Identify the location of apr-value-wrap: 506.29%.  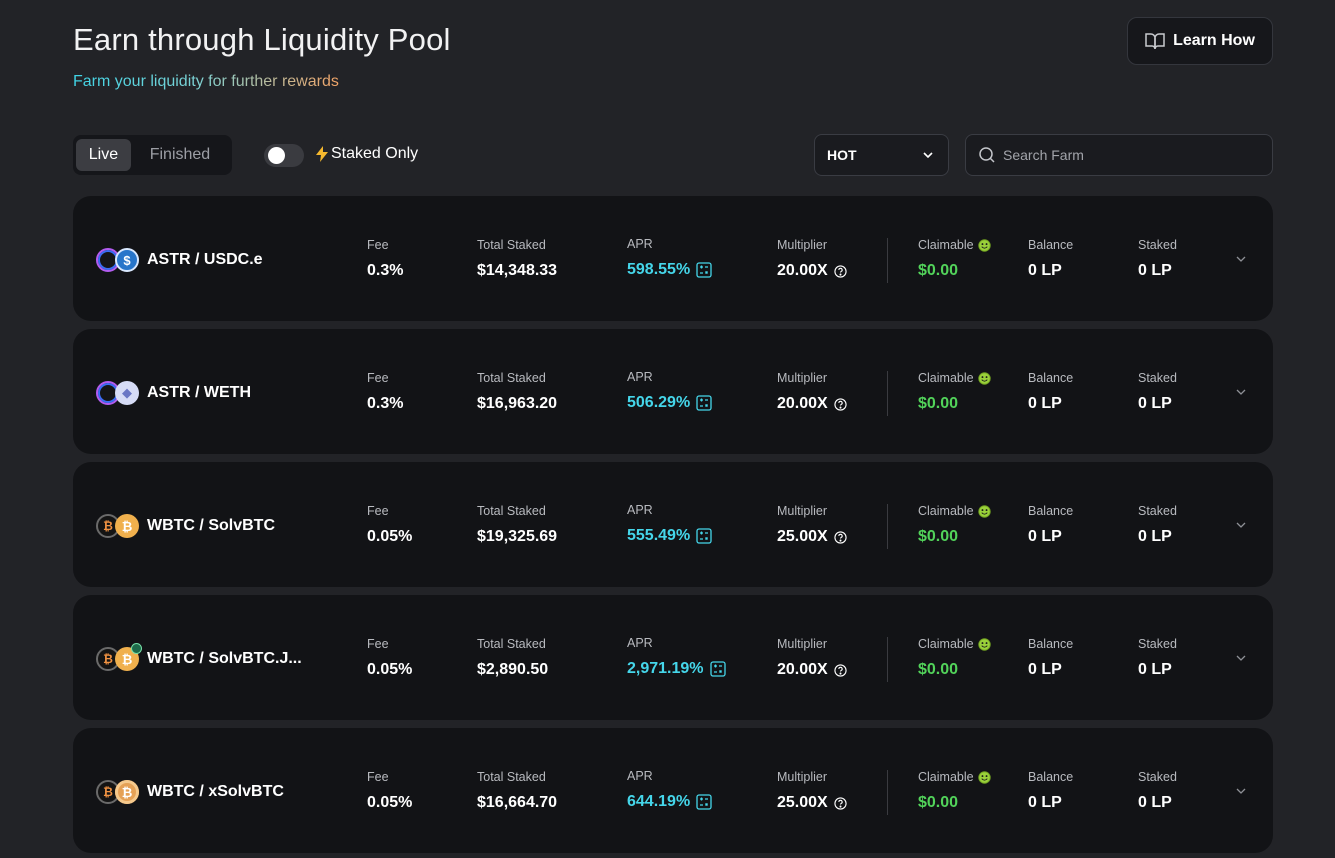
(669, 403).